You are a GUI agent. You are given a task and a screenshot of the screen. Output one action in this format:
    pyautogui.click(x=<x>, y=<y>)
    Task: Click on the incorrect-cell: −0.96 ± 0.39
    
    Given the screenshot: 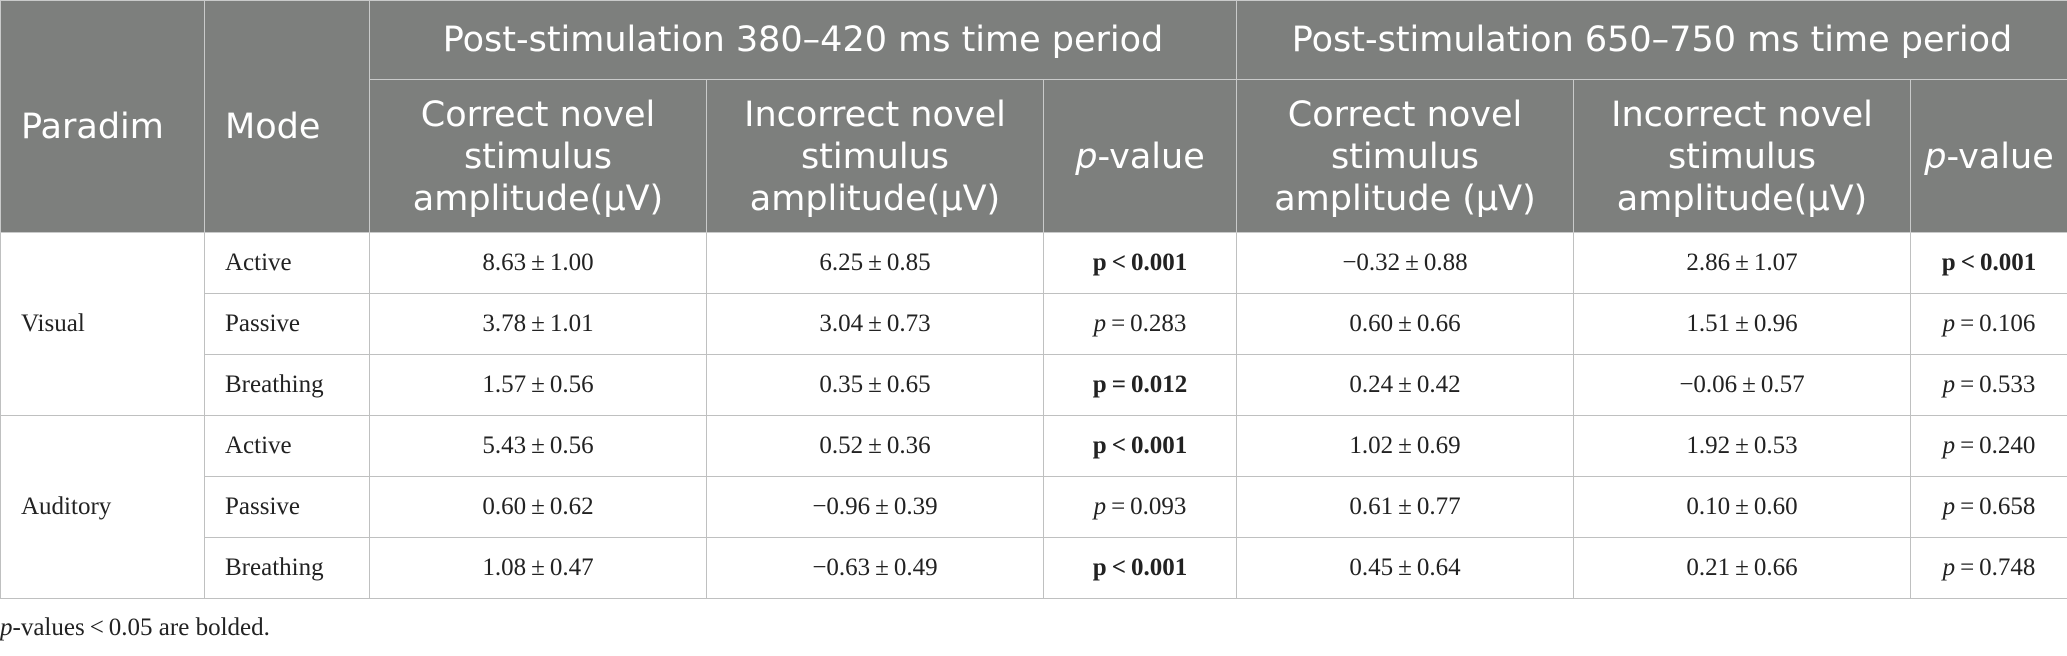 What is the action you would take?
    pyautogui.click(x=875, y=507)
    